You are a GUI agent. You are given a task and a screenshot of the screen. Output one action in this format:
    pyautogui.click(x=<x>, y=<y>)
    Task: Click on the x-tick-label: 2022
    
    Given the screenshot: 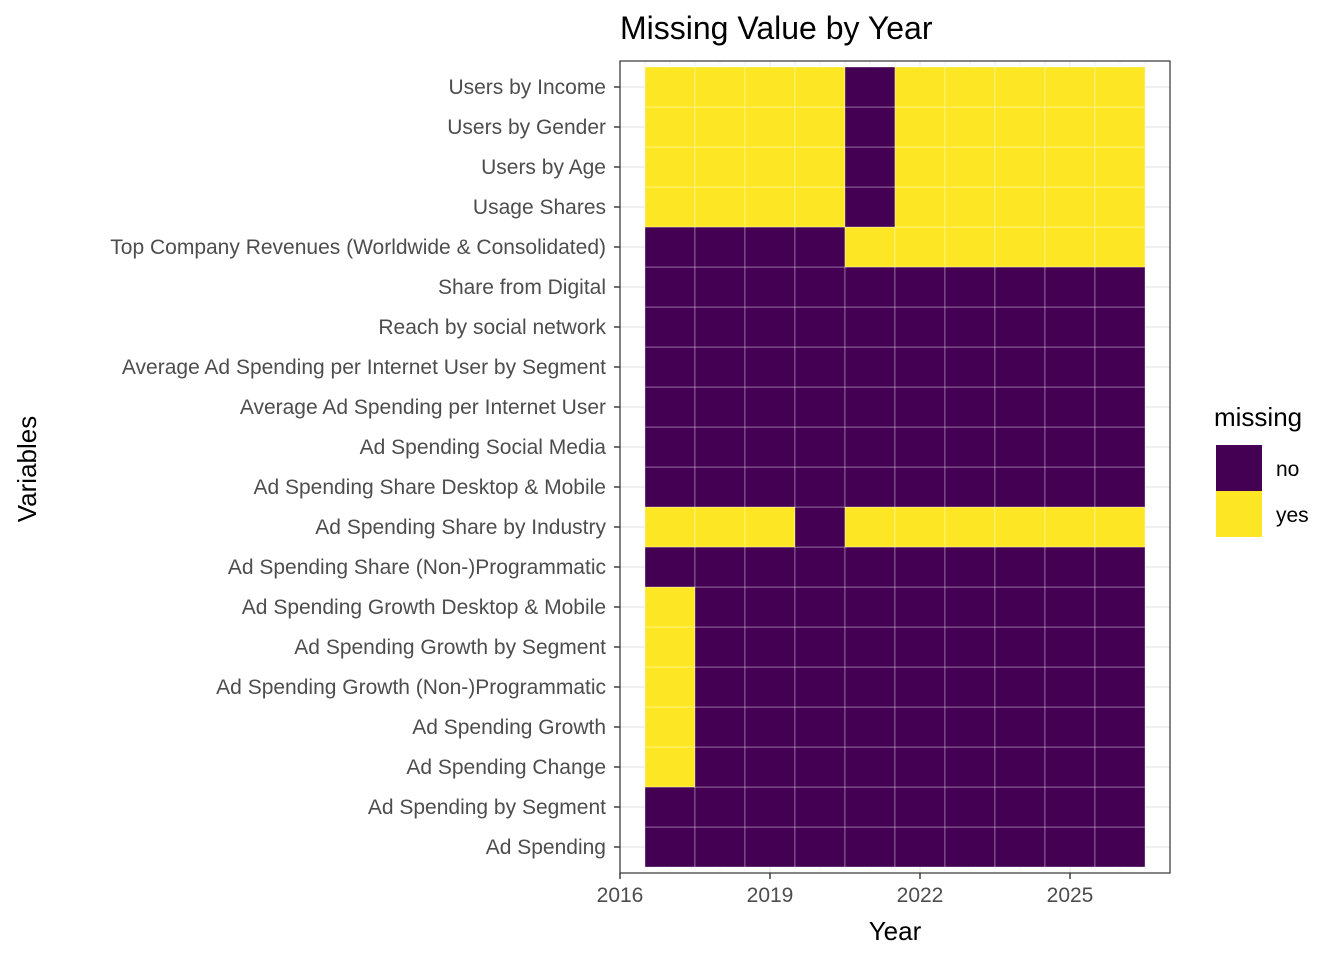 What is the action you would take?
    pyautogui.click(x=920, y=895)
    